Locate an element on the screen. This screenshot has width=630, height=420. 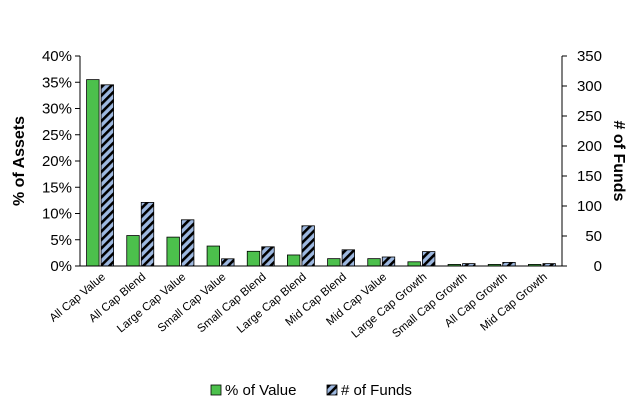
legend-swatch-value is located at coordinates (216, 390).